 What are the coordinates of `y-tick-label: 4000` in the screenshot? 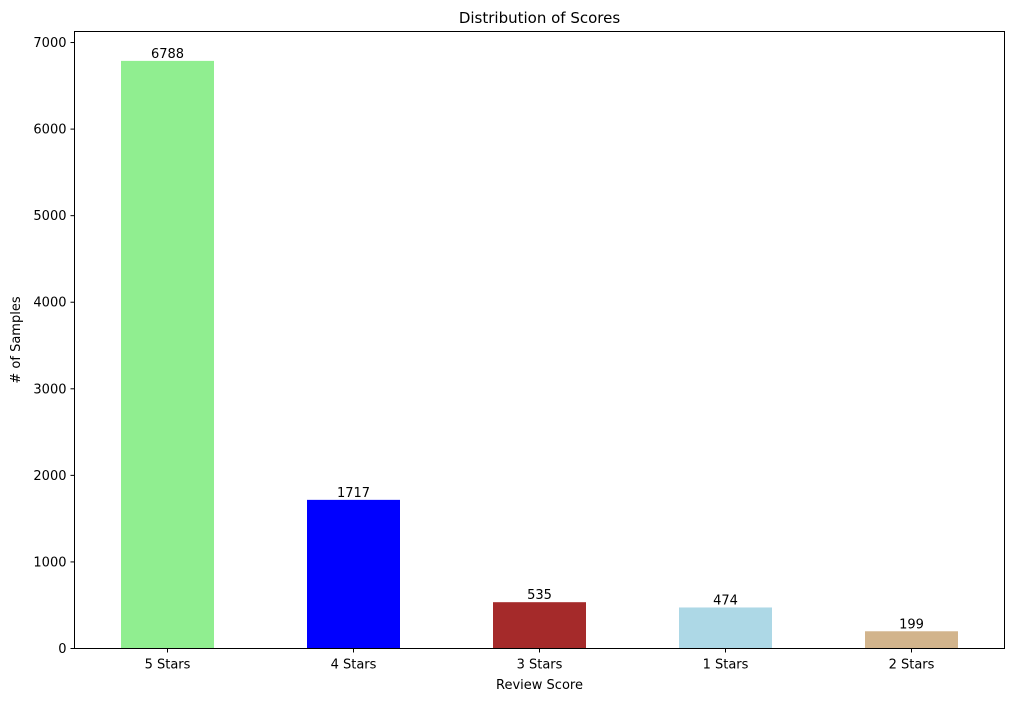 It's located at (49, 303).